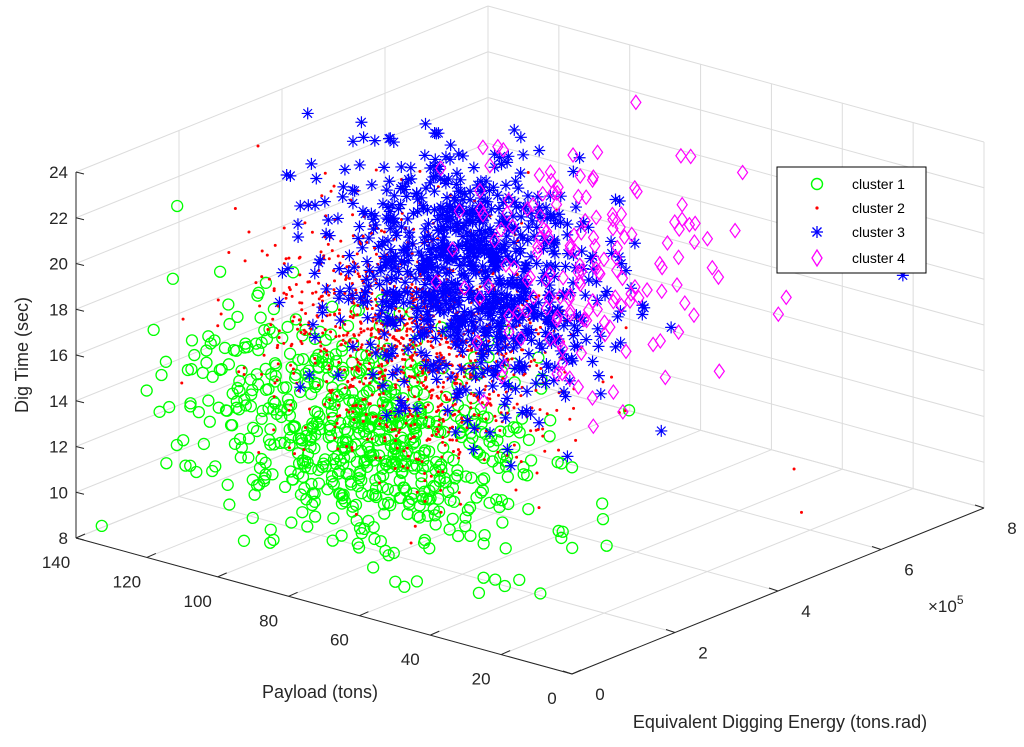  Describe the element at coordinates (151, 555) in the screenshot. I see `x-tick-mark` at that location.